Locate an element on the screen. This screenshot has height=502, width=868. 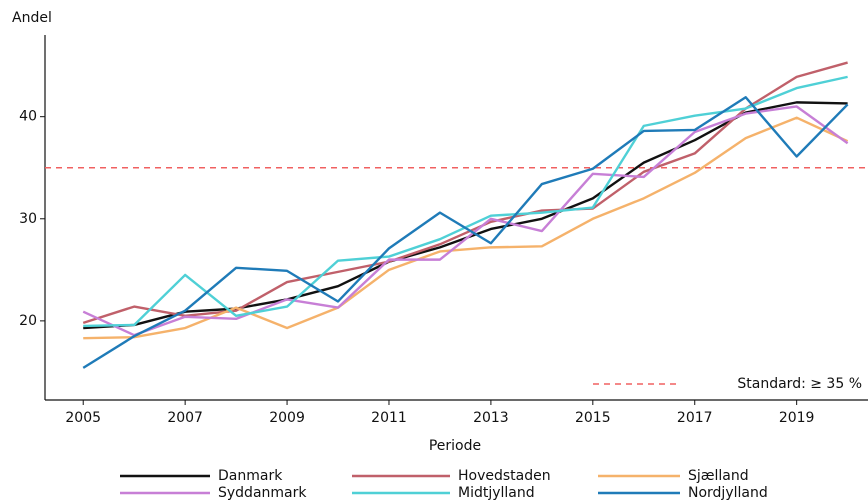
y-tick-label: 20 is located at coordinates (28, 321).